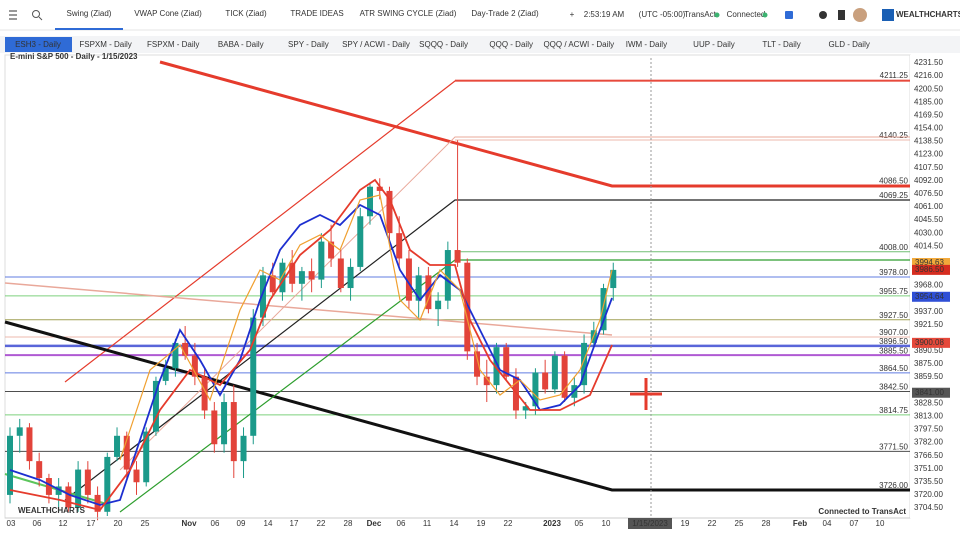 The image size is (960, 536). What do you see at coordinates (481, 523) in the screenshot?
I see `time-label: 19` at bounding box center [481, 523].